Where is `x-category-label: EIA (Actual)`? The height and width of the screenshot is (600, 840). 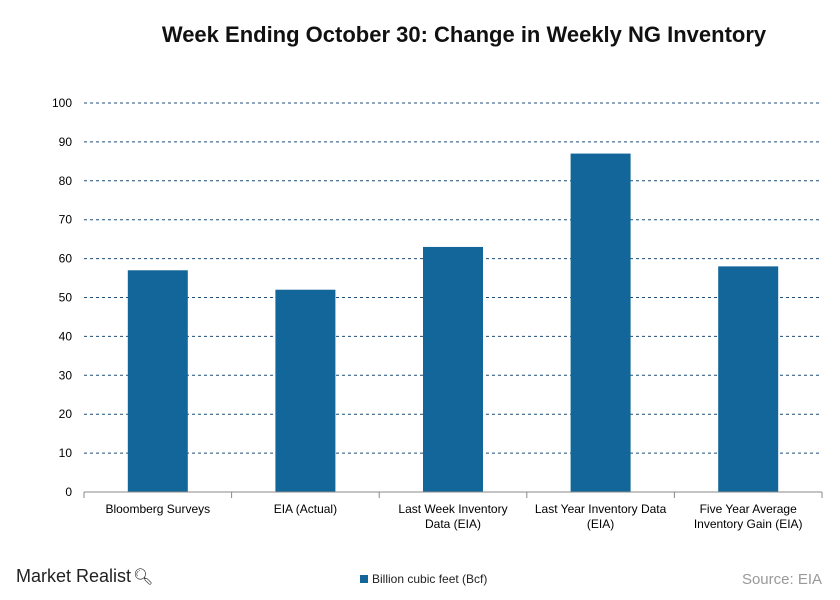
x-category-label: EIA (Actual) is located at coordinates (305, 509).